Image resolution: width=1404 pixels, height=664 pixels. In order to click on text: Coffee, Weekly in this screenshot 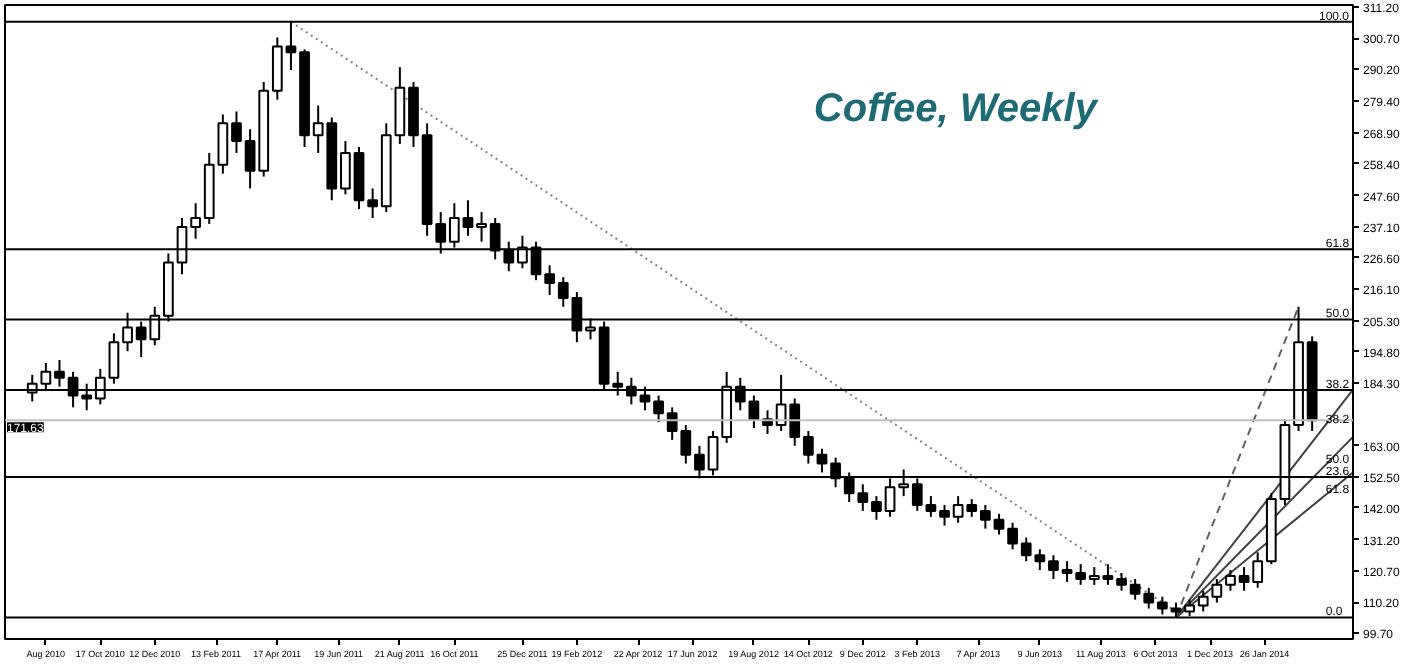, I will do `click(956, 108)`.